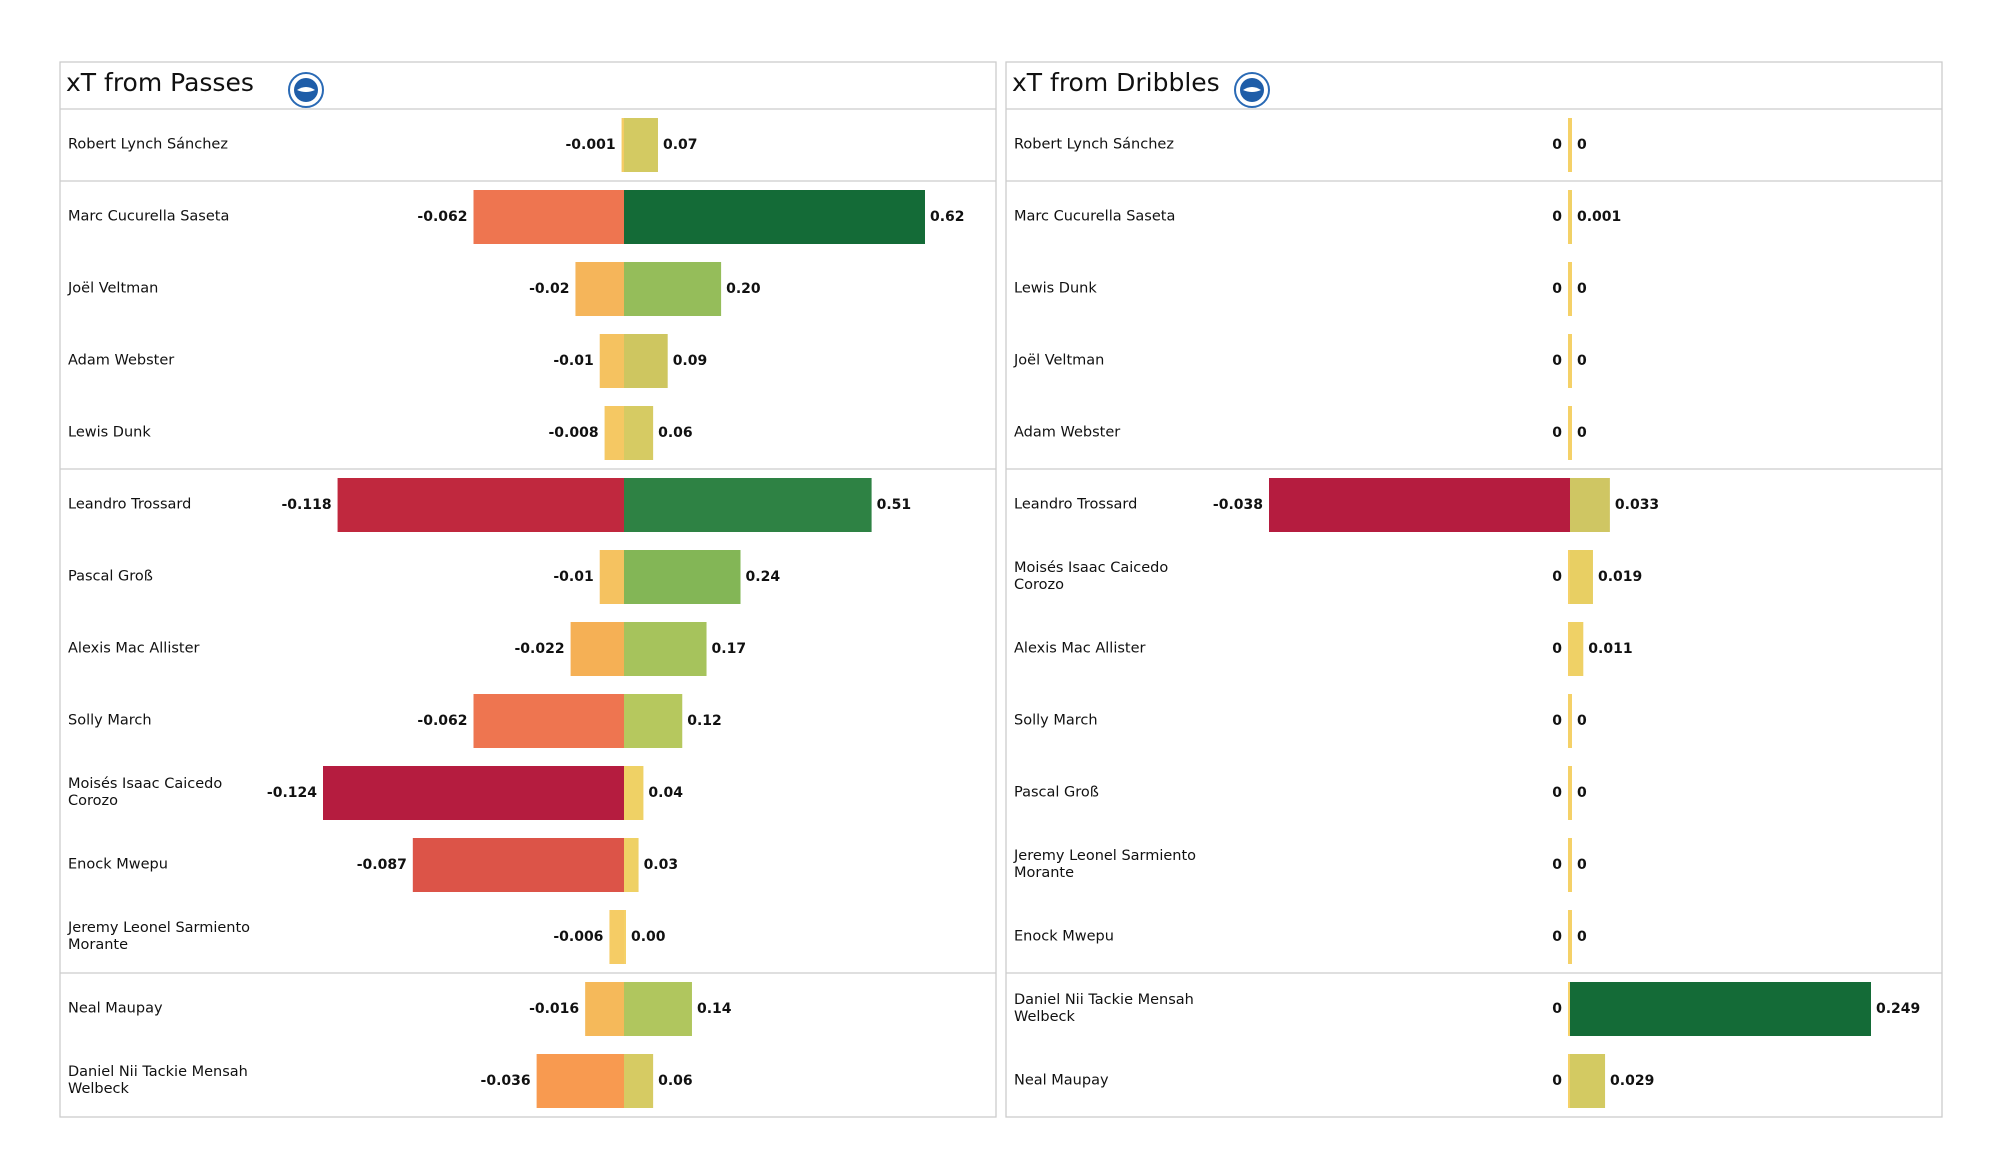 The height and width of the screenshot is (1175, 2000). What do you see at coordinates (590, 145) in the screenshot?
I see `negative-label: -0.001` at bounding box center [590, 145].